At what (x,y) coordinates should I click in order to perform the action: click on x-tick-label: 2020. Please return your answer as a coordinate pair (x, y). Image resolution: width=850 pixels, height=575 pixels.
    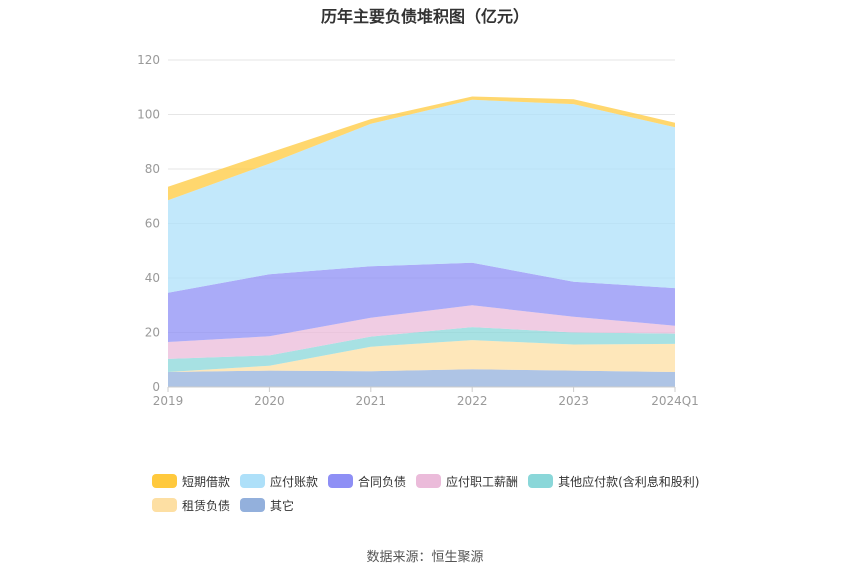
    Looking at the image, I should click on (269, 401).